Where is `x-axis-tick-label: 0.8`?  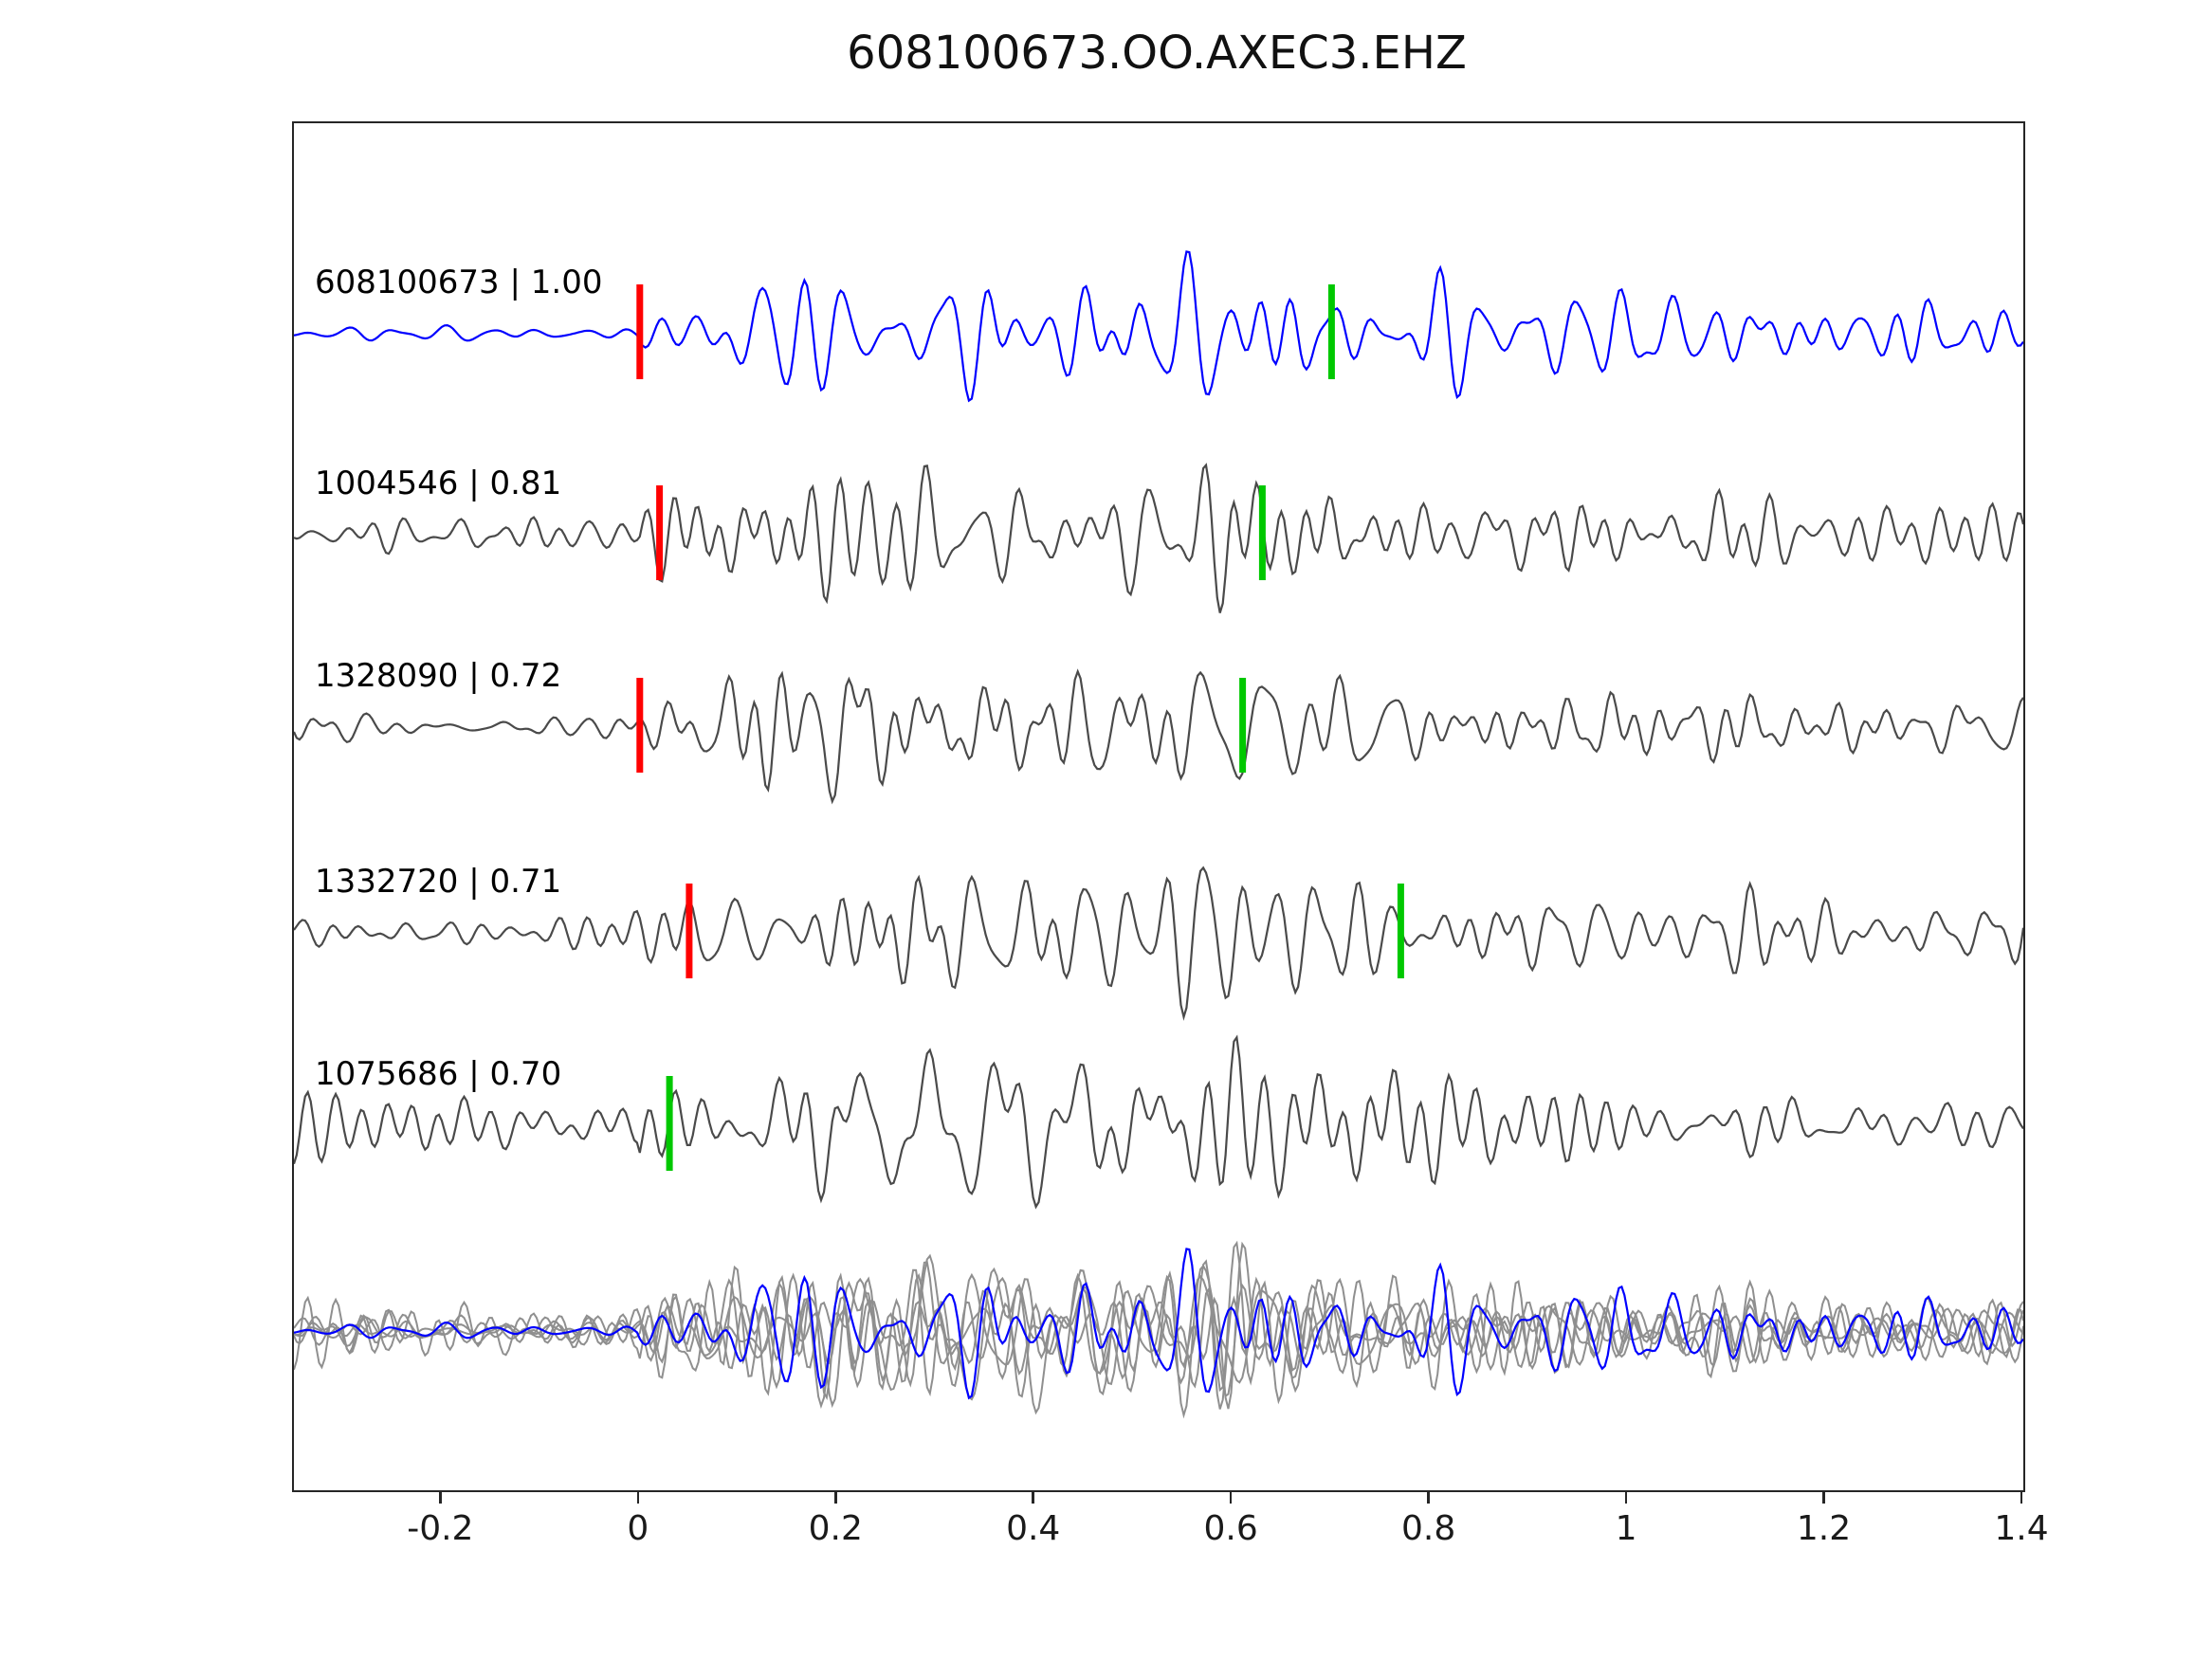 x-axis-tick-label: 0.8 is located at coordinates (1428, 1528).